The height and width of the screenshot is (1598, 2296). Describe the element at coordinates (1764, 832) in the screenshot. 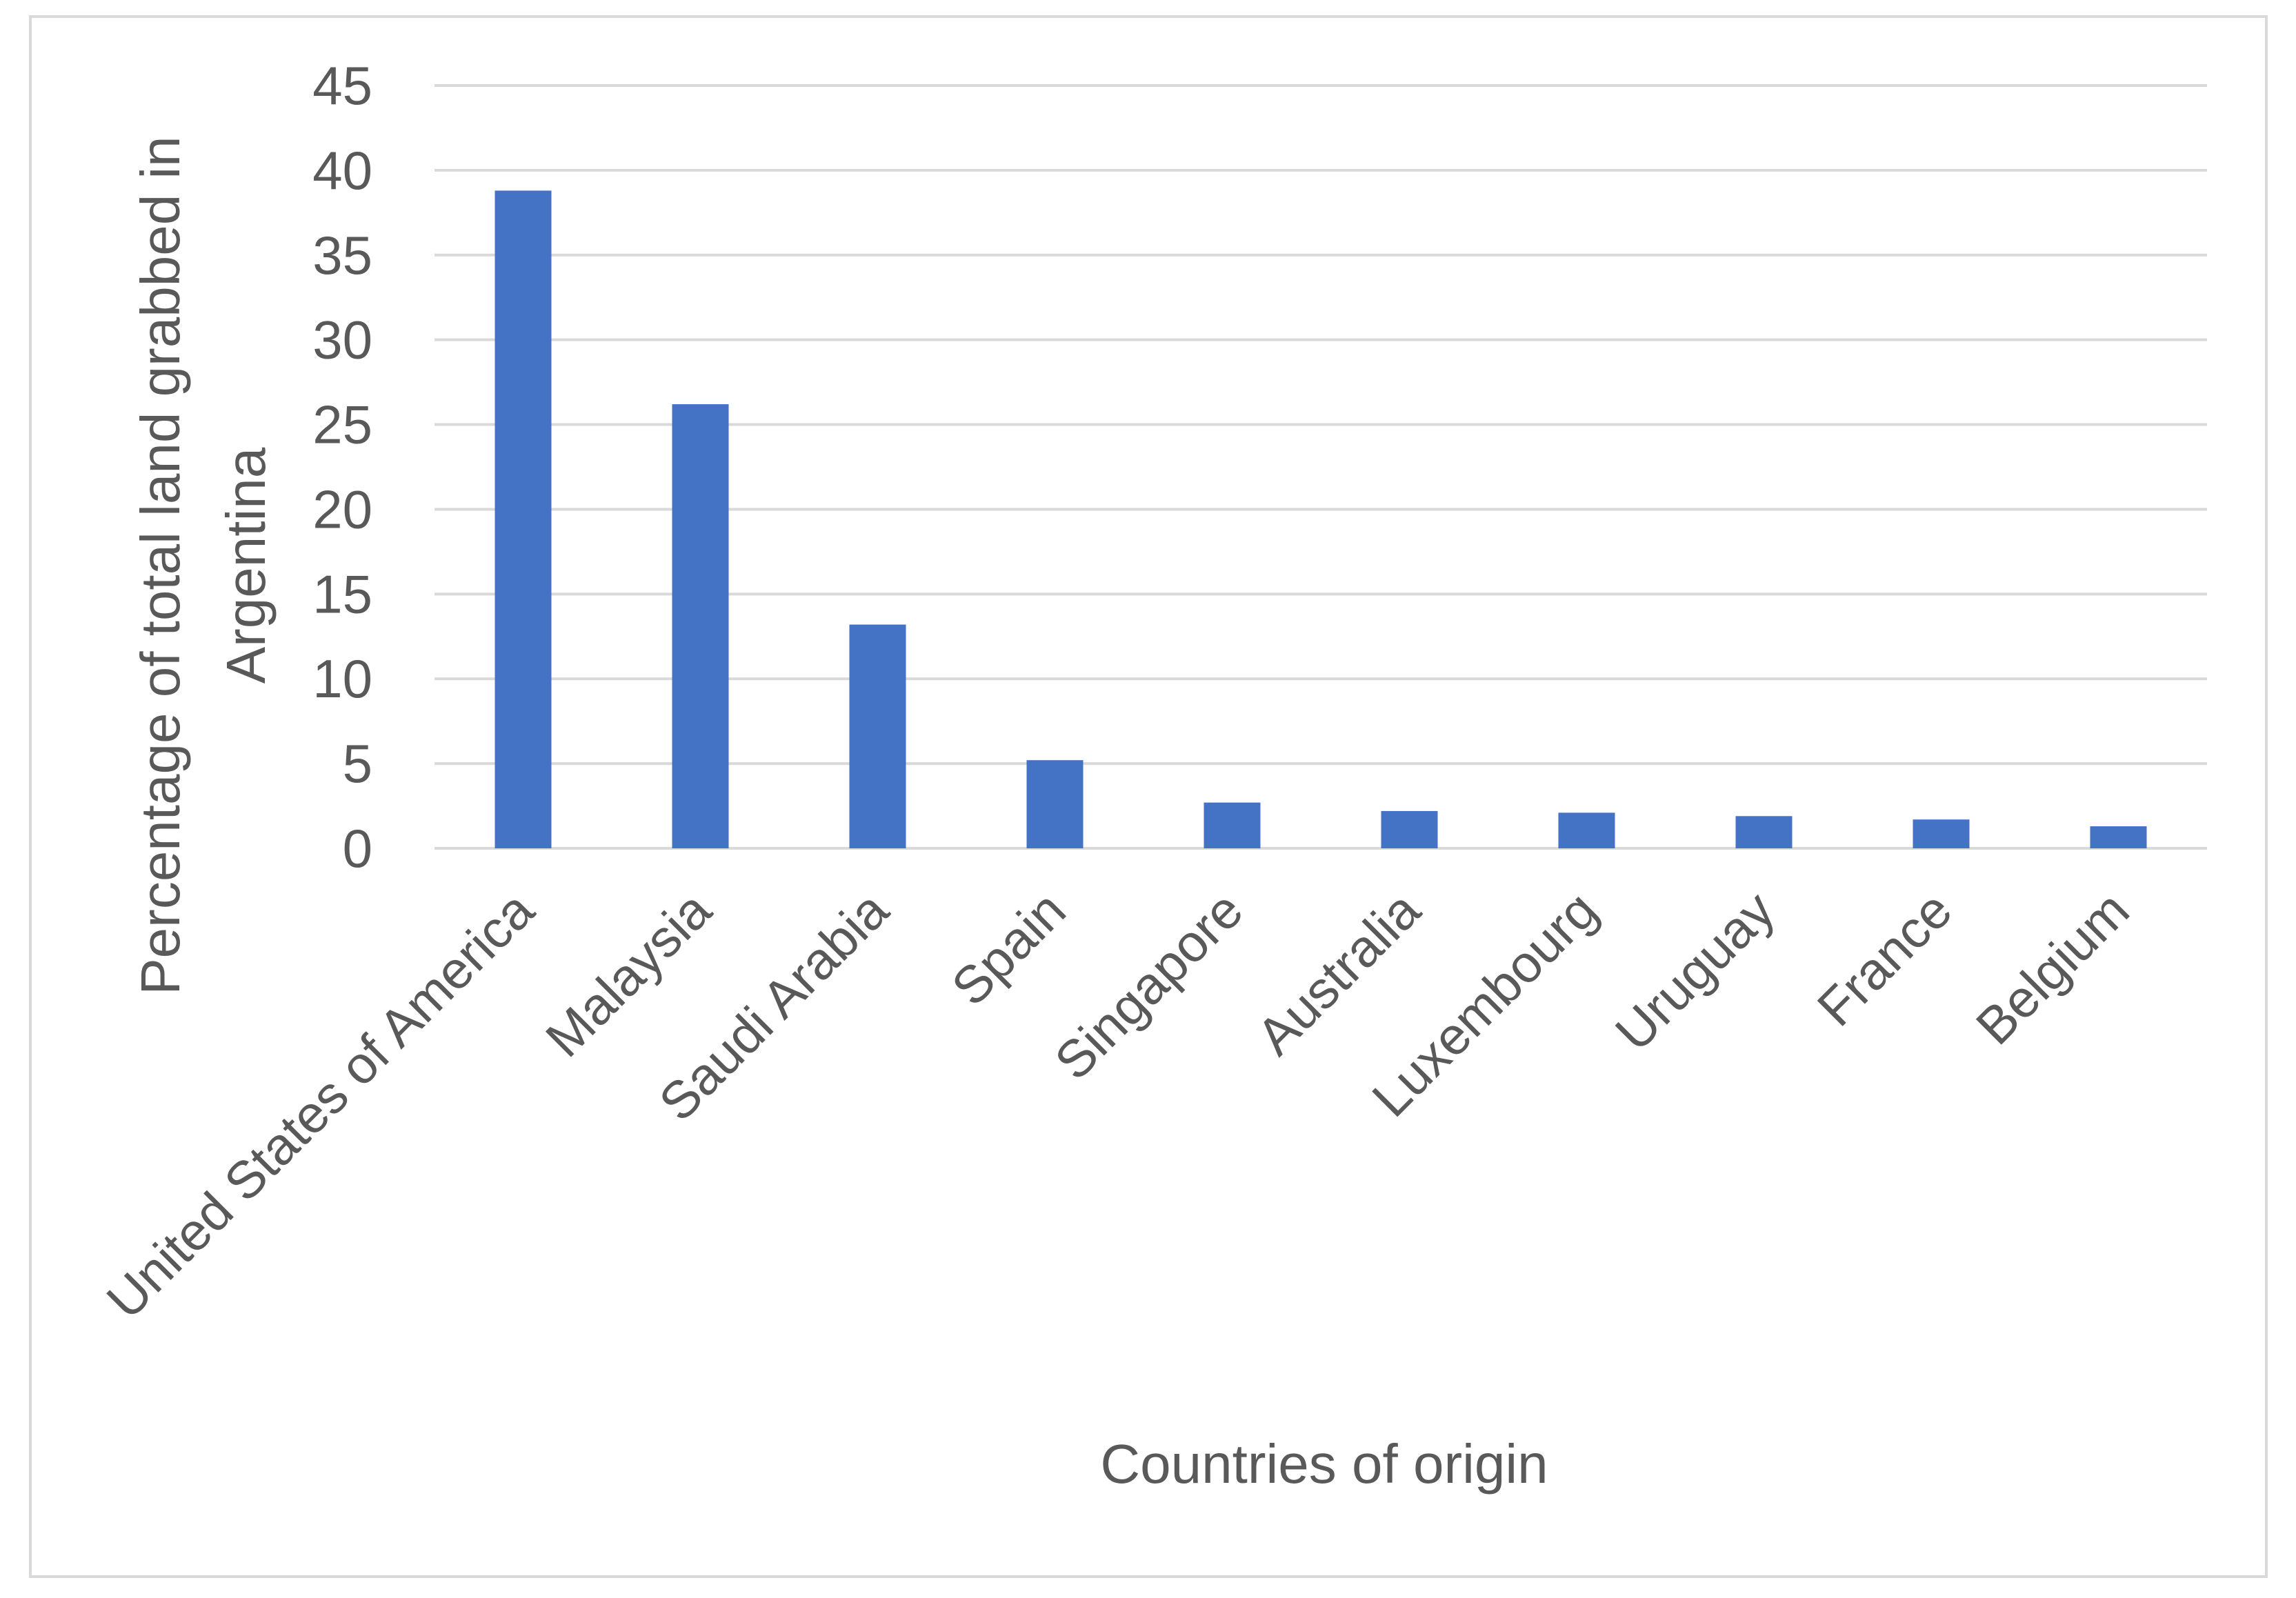

I see `bar-uruguay` at that location.